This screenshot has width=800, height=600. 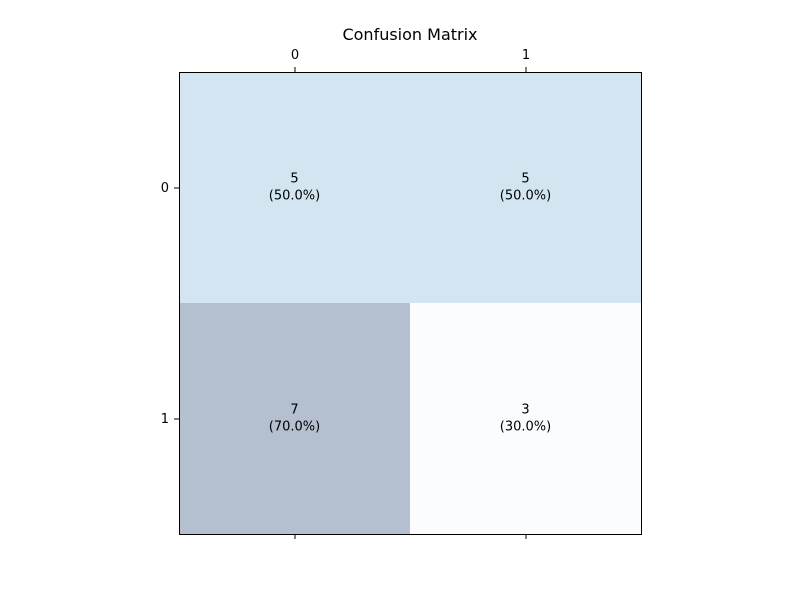 I want to click on x-tick-label-top-1: 1, so click(x=526, y=55).